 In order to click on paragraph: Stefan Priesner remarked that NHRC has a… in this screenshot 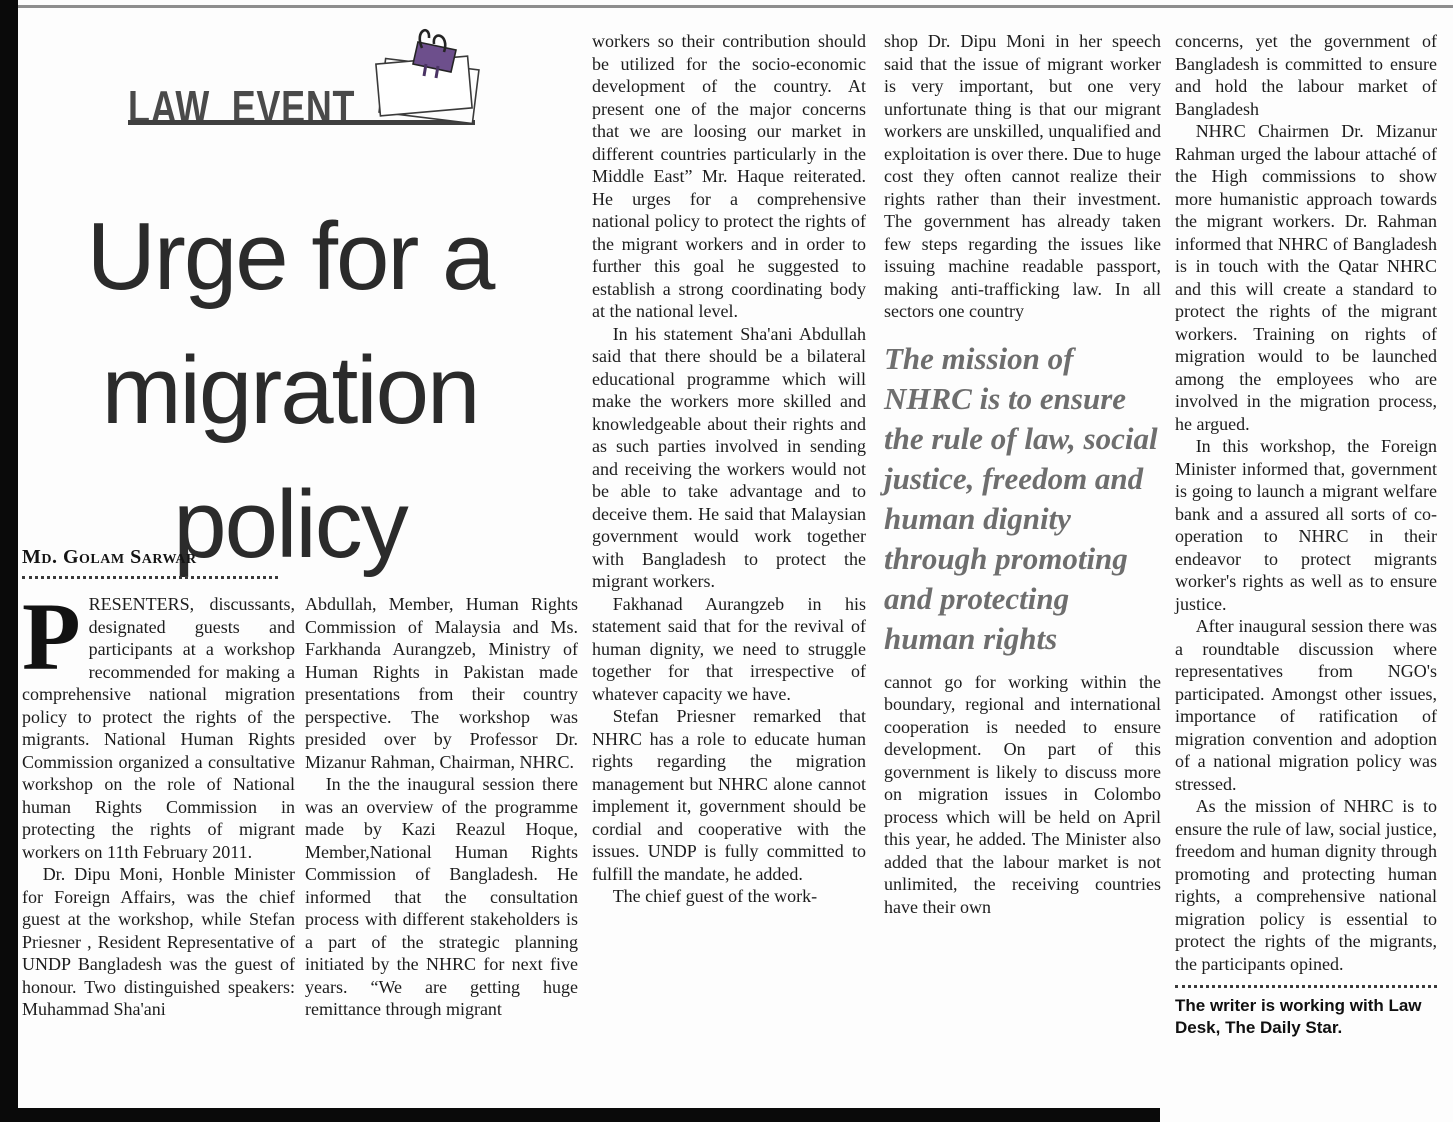, I will do `click(729, 795)`.